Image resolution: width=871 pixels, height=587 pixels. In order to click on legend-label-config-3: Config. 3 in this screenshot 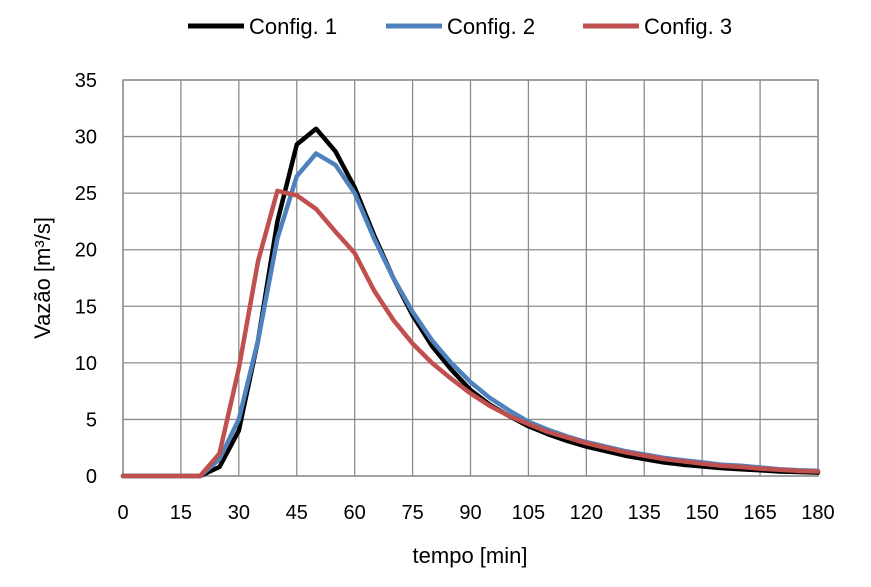, I will do `click(688, 26)`.